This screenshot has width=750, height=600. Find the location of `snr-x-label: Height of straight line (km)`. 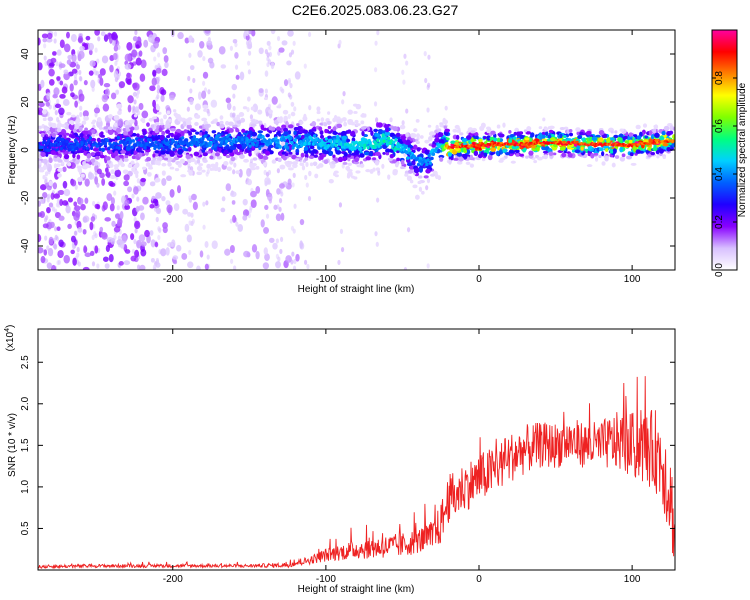

snr-x-label: Height of straight line (km) is located at coordinates (356, 589).